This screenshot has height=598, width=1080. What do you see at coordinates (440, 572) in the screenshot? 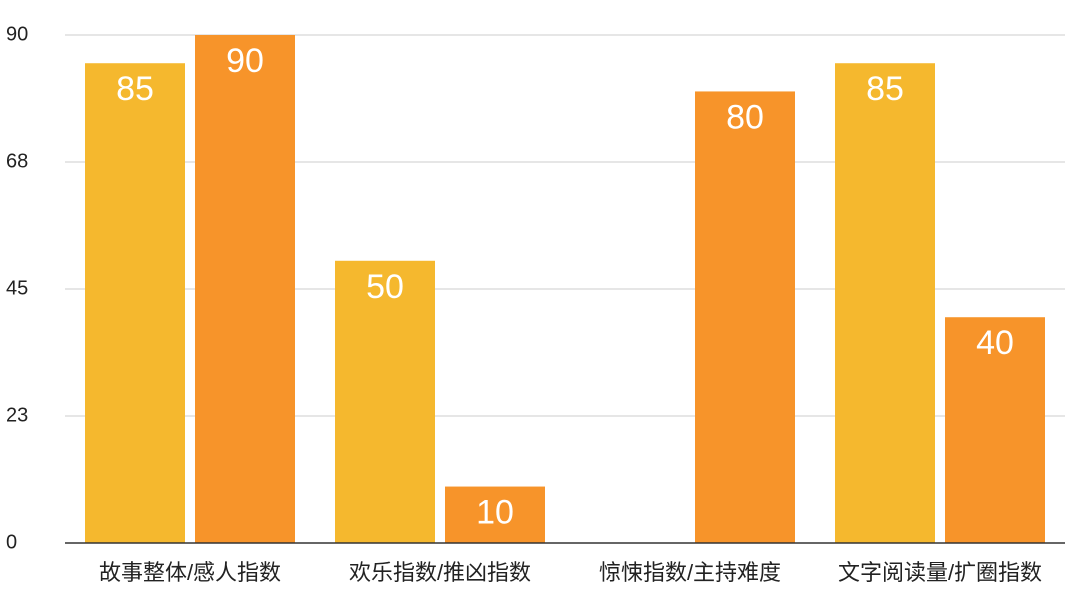
I see `x-tick-label: 欢乐指数/推凶指数` at bounding box center [440, 572].